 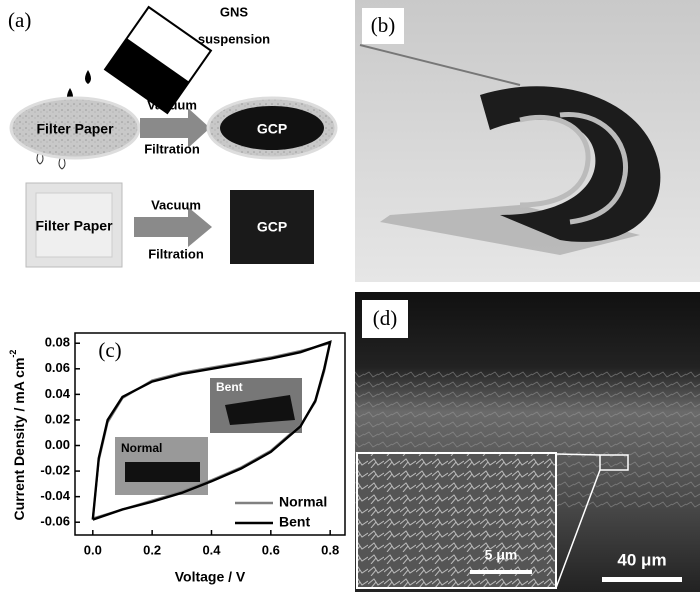 What do you see at coordinates (211, 430) in the screenshot?
I see `series-line` at bounding box center [211, 430].